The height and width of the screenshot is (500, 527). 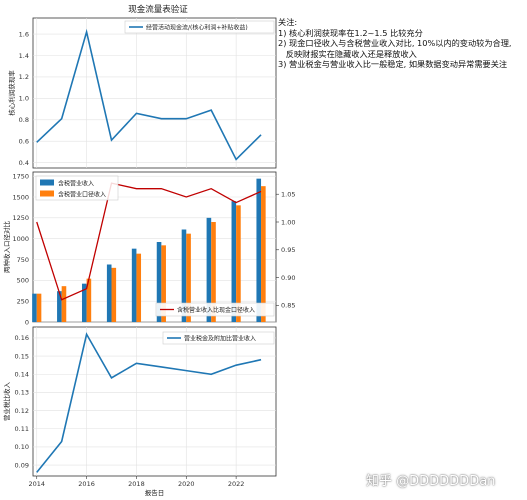 What do you see at coordinates (22, 375) in the screenshot?
I see `y-tick-label: 0.14` at bounding box center [22, 375].